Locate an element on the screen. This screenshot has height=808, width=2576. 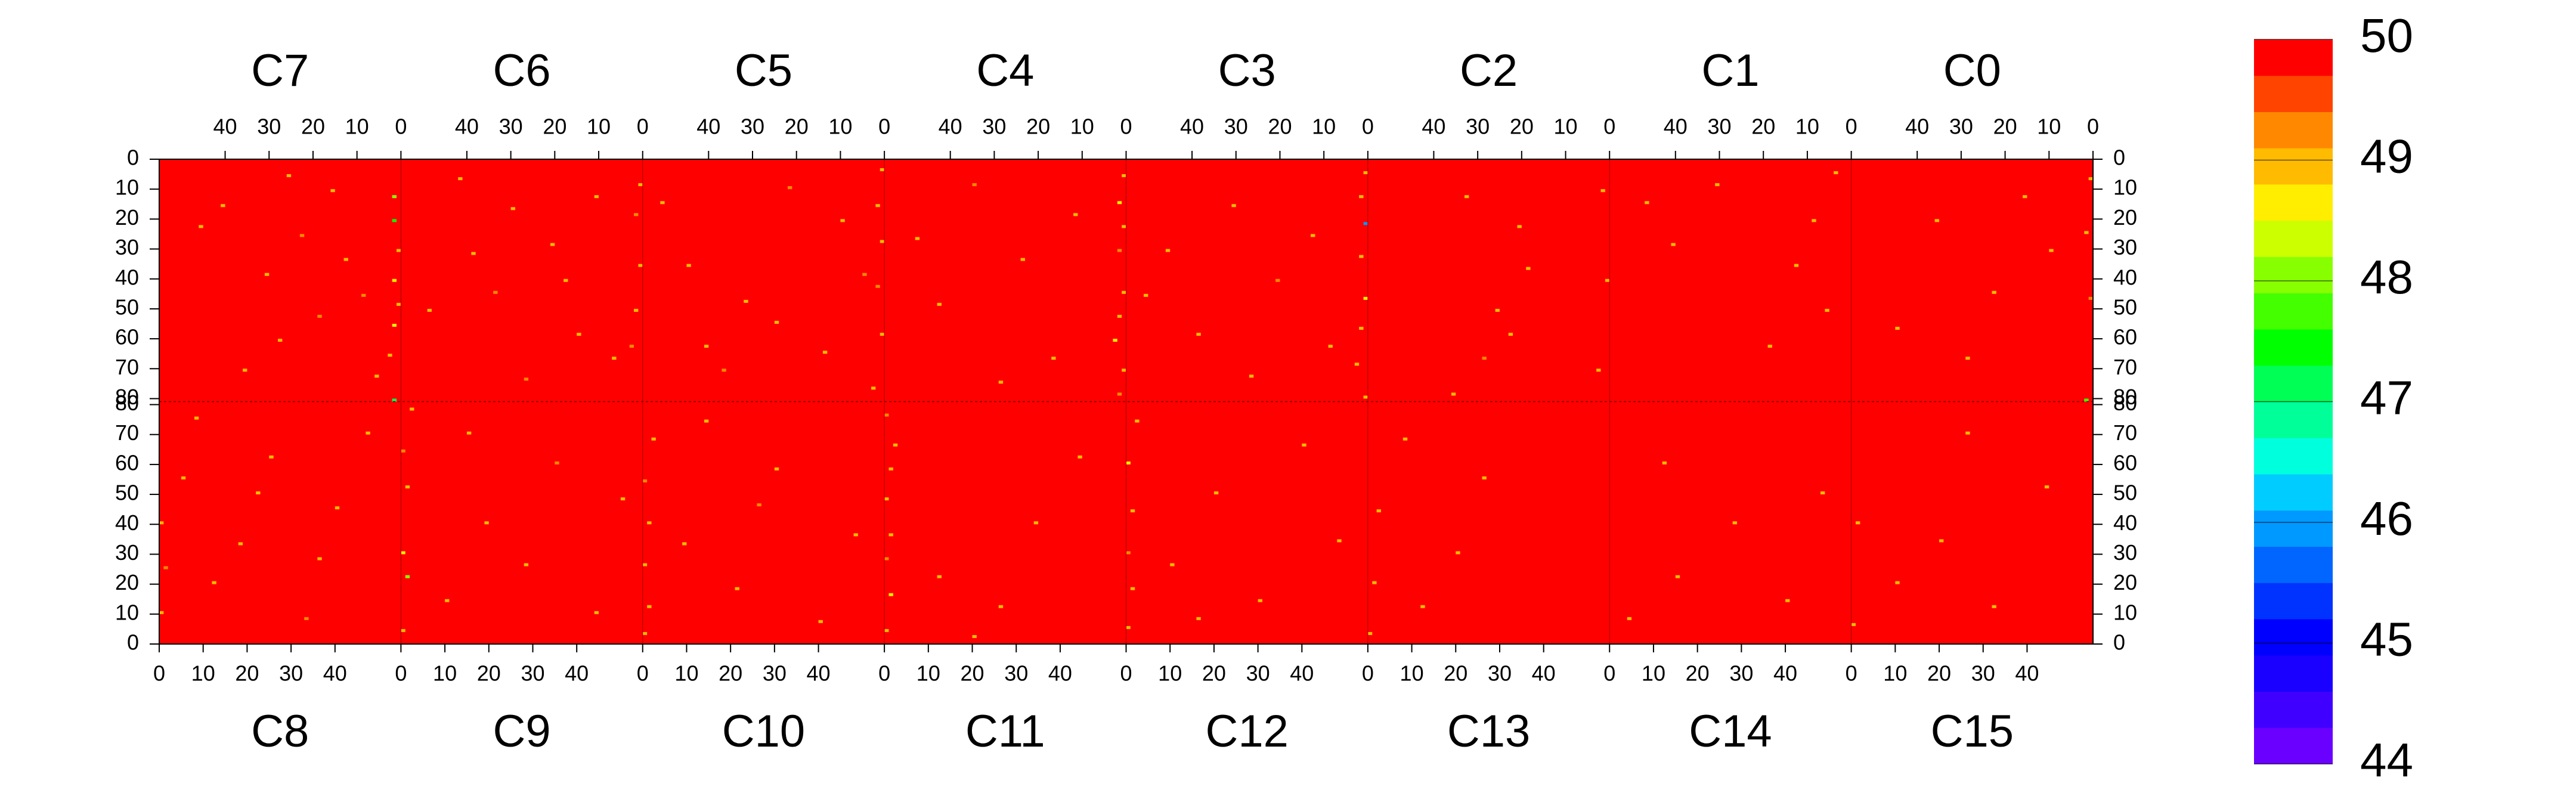
y-tick-label: 0 is located at coordinates (2119, 158).